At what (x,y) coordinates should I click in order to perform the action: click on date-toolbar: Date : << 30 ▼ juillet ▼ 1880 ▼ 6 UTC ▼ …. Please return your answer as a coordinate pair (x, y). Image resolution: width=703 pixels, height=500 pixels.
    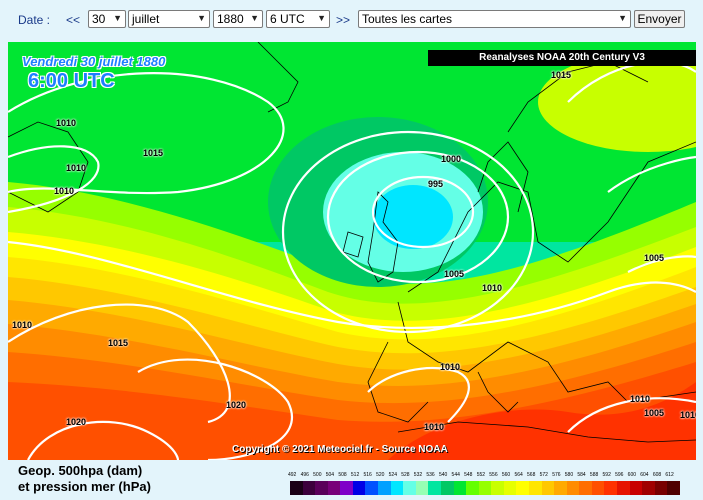
    Looking at the image, I should click on (351, 19).